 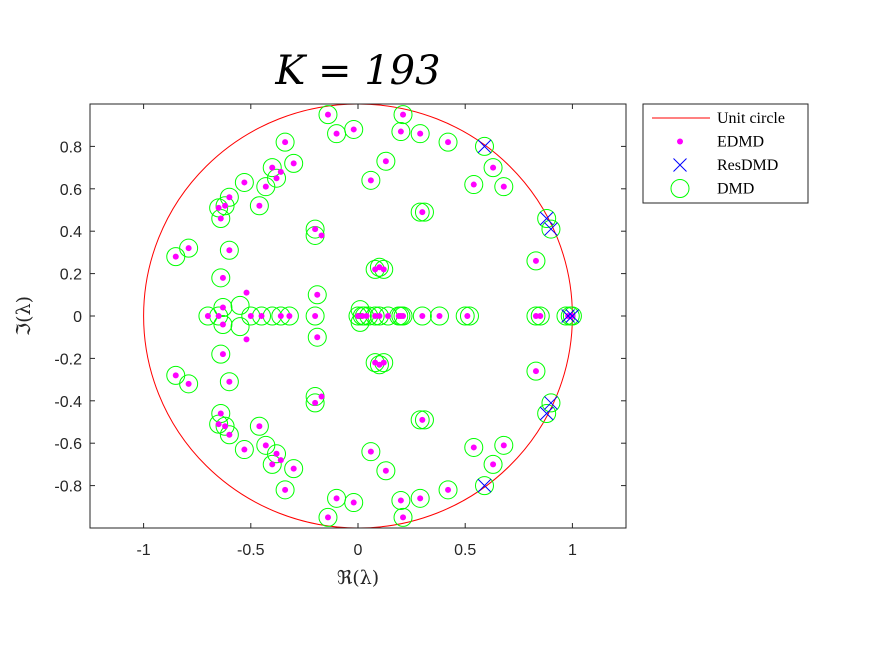 What do you see at coordinates (24, 316) in the screenshot?
I see `y-axis-label: ℑ(λ)` at bounding box center [24, 316].